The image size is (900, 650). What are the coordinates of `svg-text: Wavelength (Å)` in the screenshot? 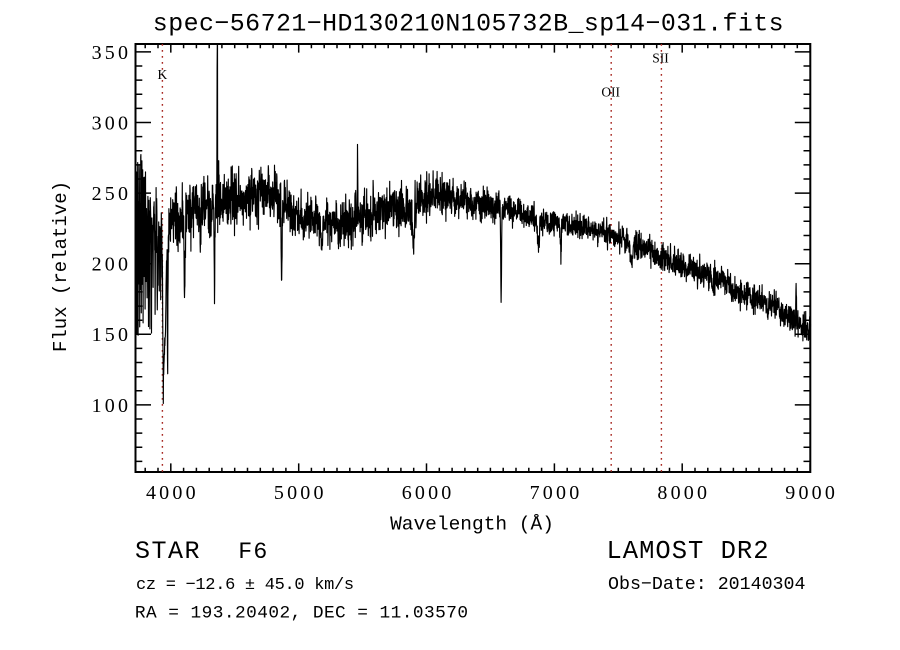 It's located at (472, 525).